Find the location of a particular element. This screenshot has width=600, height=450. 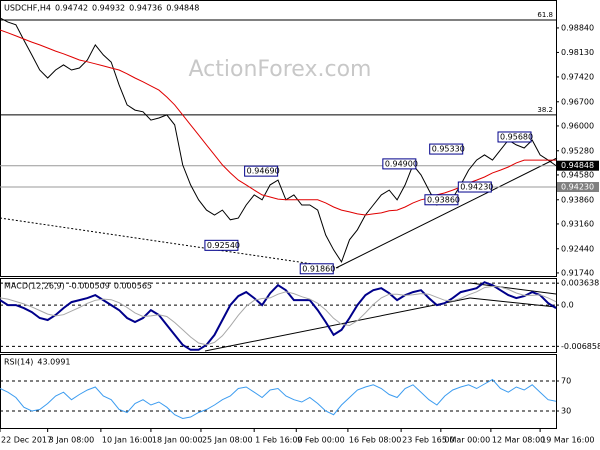

y-tick-label: 30 is located at coordinates (566, 410).